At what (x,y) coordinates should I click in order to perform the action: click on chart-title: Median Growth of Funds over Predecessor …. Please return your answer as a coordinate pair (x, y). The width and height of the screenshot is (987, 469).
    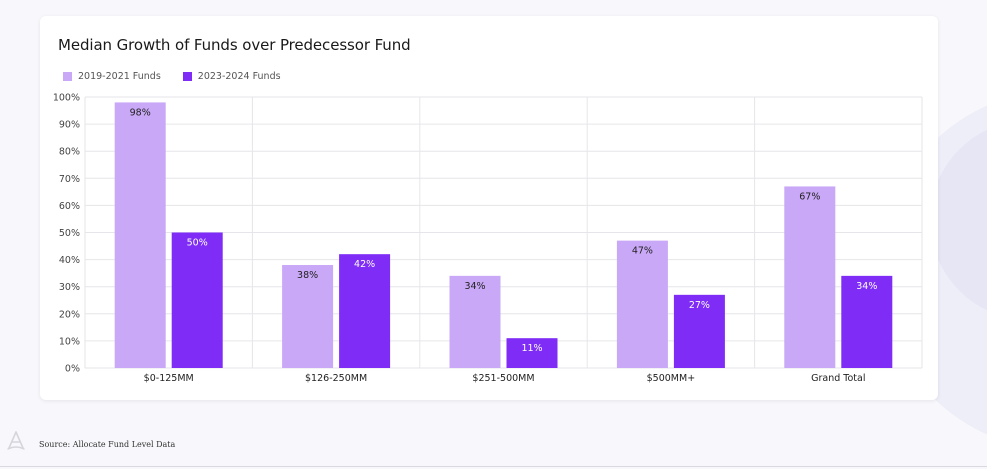
    Looking at the image, I should click on (234, 45).